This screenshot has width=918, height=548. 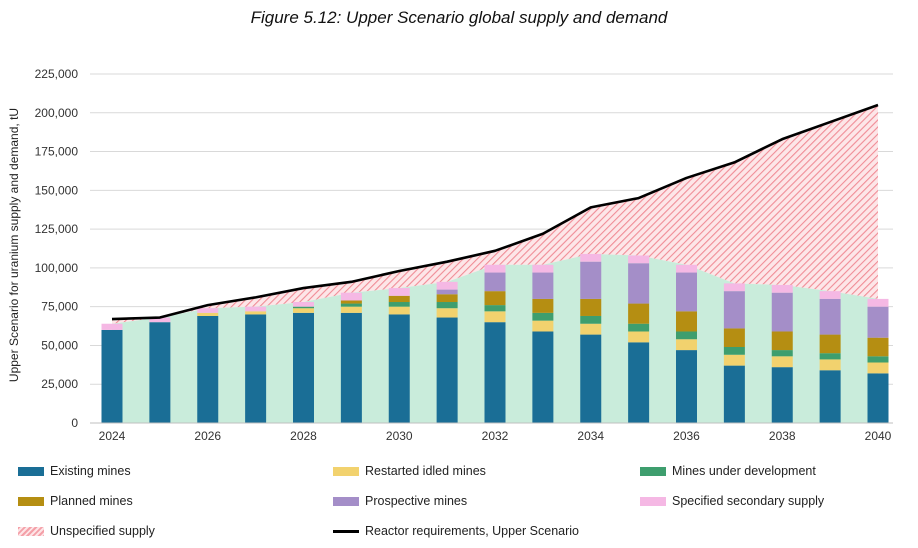 What do you see at coordinates (782, 362) in the screenshot?
I see `bar-restarted-idled-mines-2038` at bounding box center [782, 362].